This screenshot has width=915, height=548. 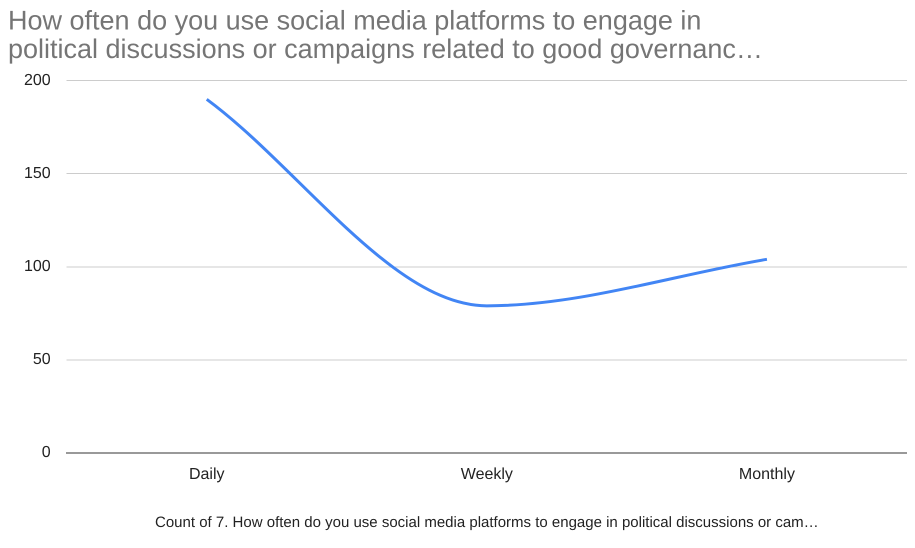 I want to click on x-tick-label: Daily, so click(x=206, y=474).